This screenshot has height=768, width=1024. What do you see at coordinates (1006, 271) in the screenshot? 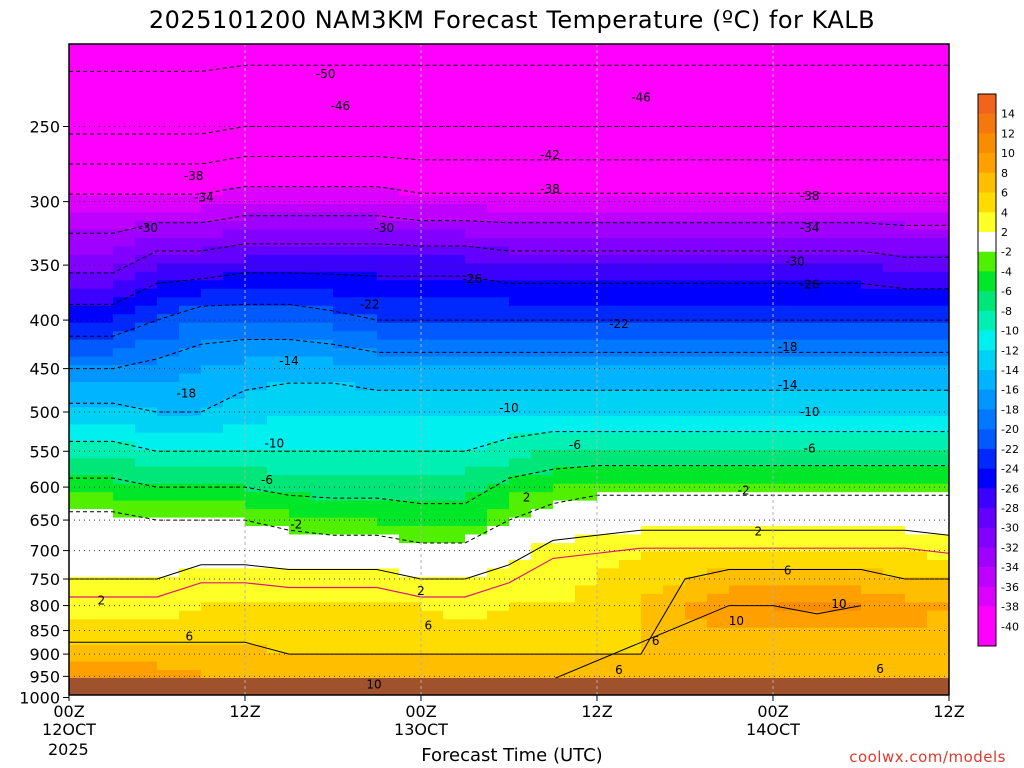
I see `colorbar-label: -4` at bounding box center [1006, 271].